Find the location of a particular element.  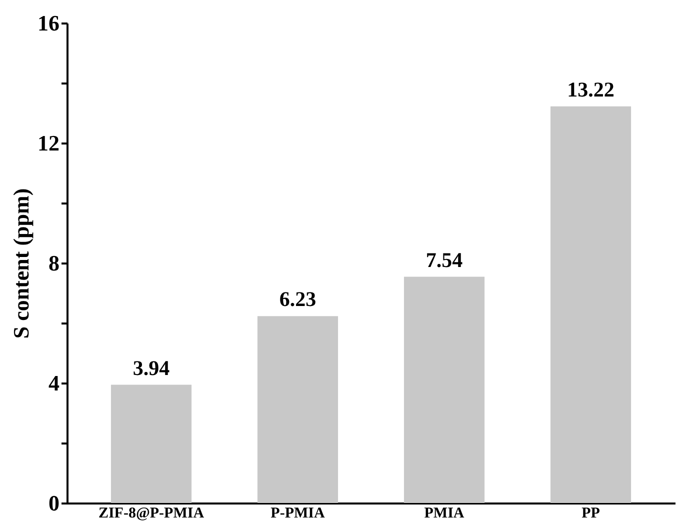

data-label: 7.54 is located at coordinates (445, 260).